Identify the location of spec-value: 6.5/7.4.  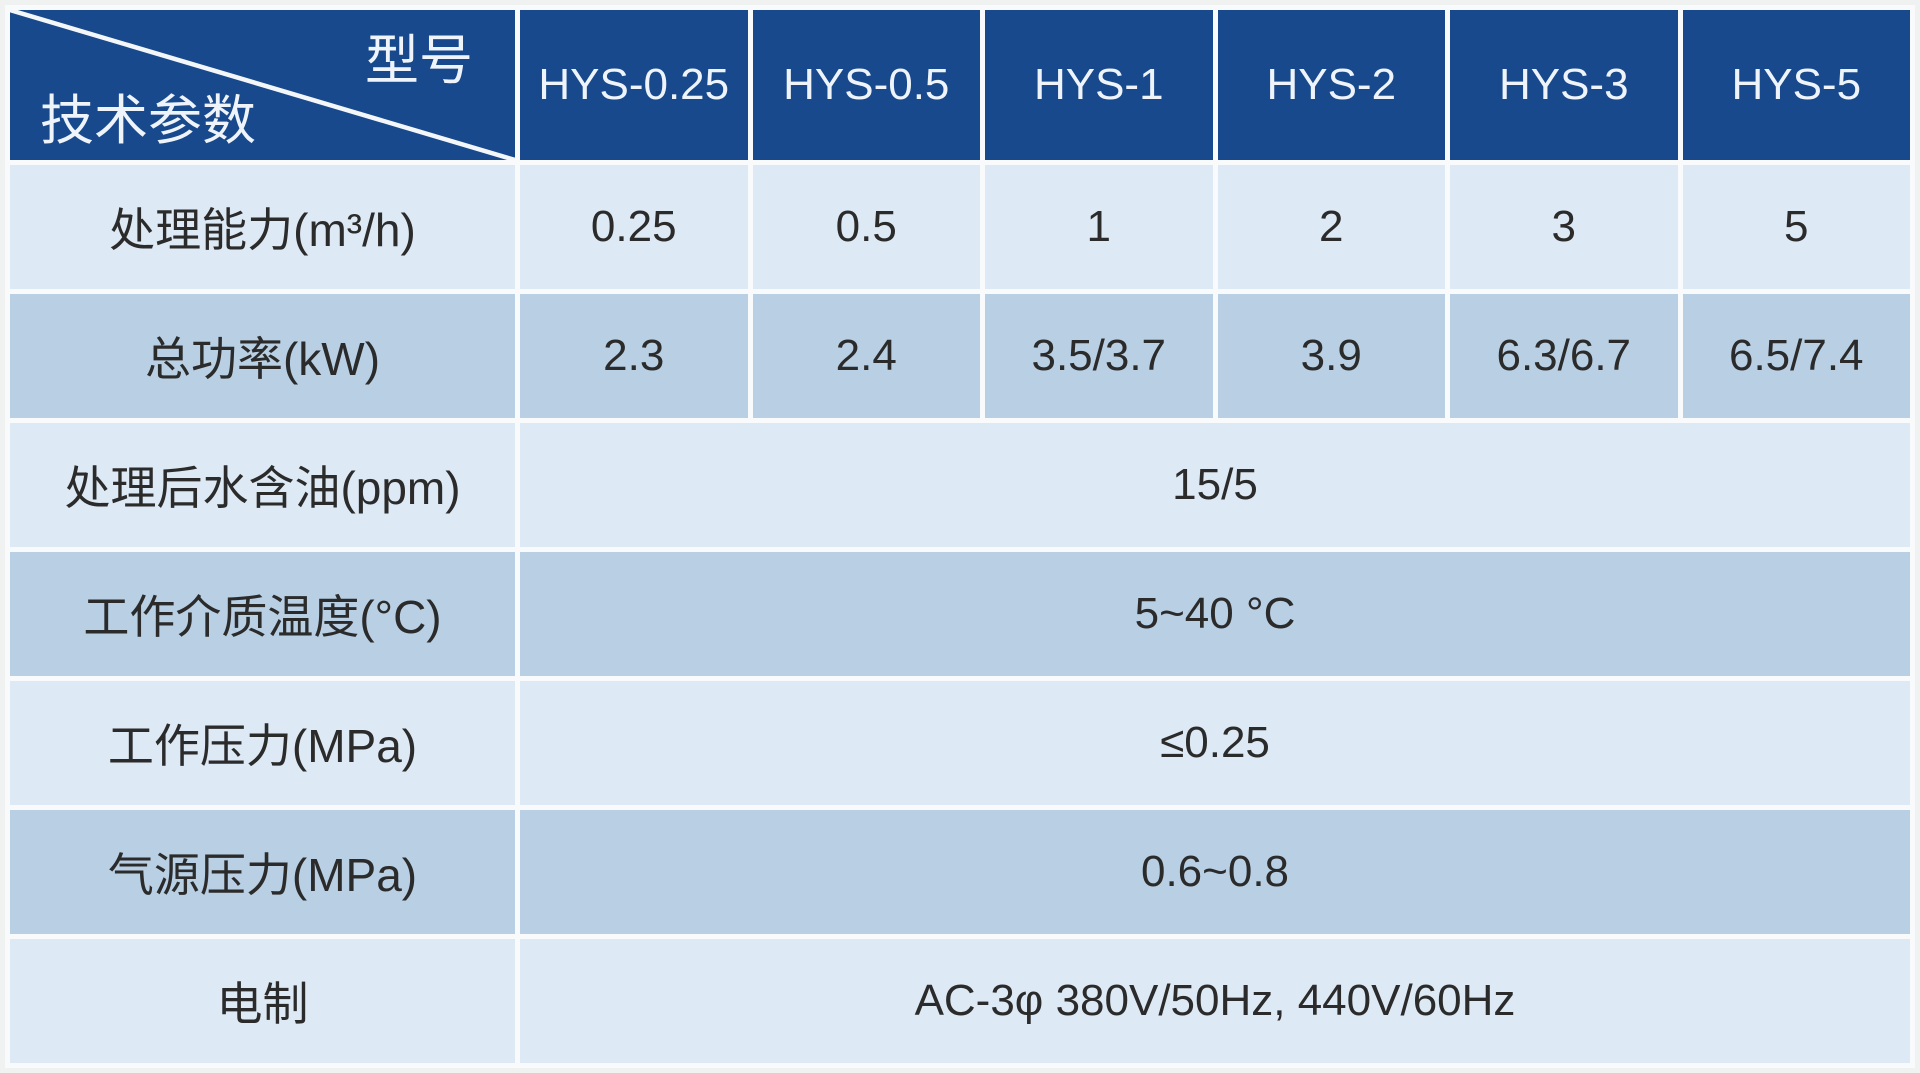
(1796, 356).